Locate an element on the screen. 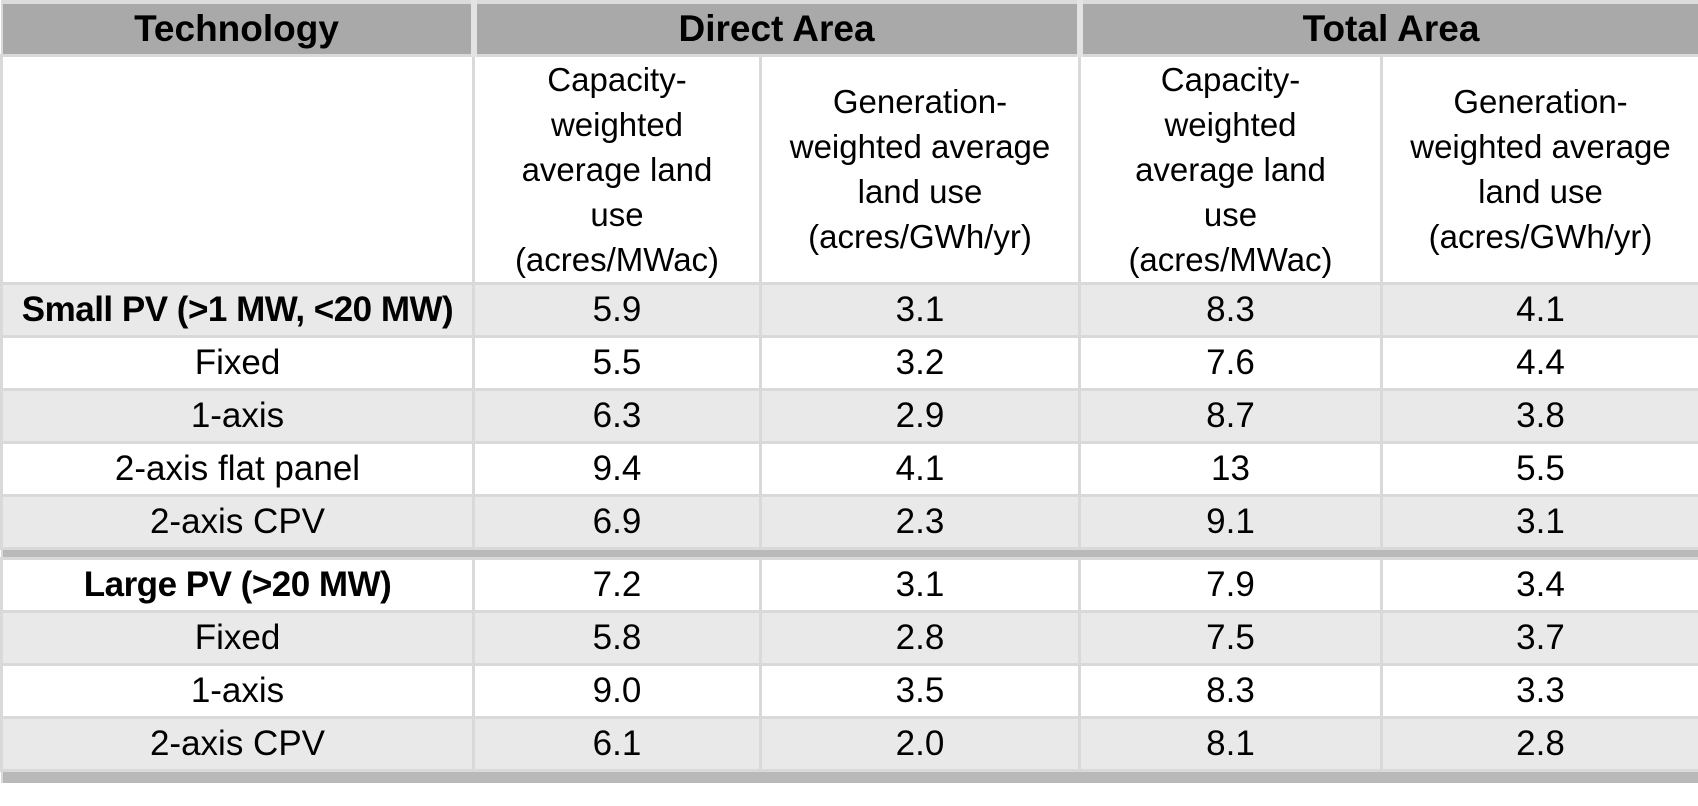 This screenshot has width=1698, height=806. cell-value: 7.2 is located at coordinates (617, 584).